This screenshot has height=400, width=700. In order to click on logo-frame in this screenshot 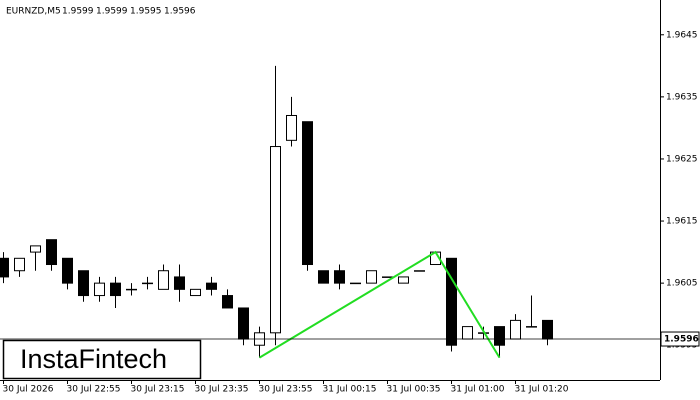, I will do `click(102, 359)`.